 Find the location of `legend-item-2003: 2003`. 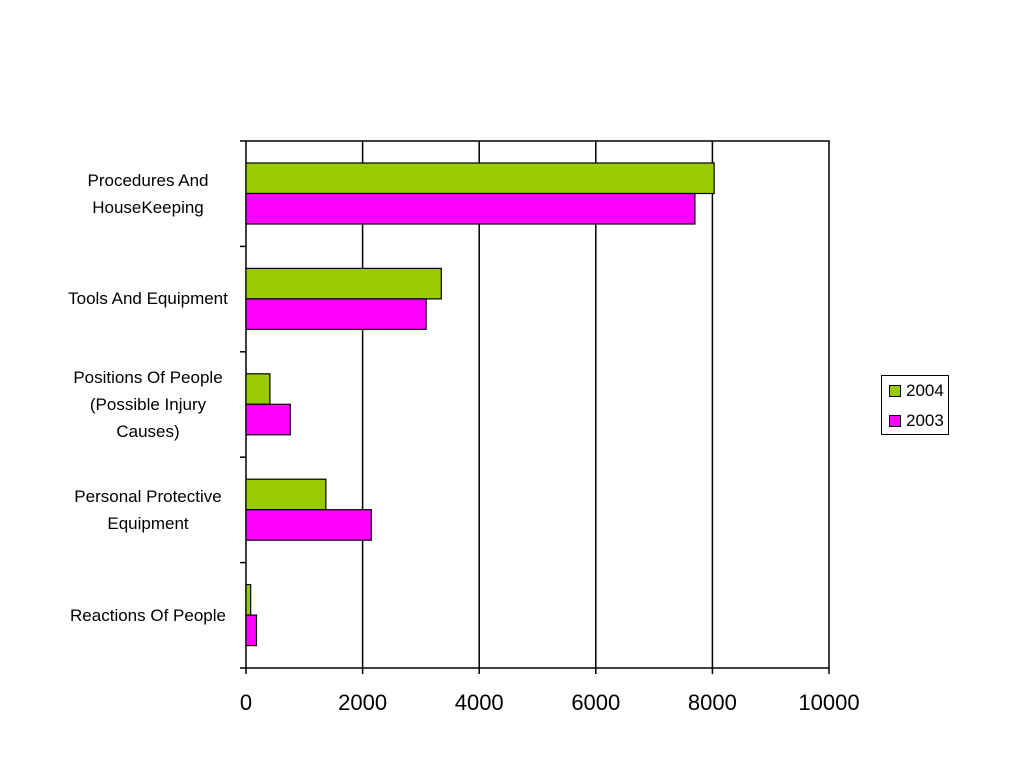

legend-item-2003: 2003 is located at coordinates (916, 421).